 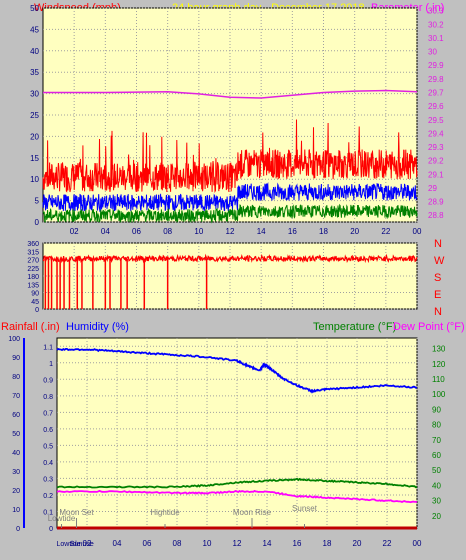 I want to click on annotation-label: Moon Set, so click(x=76, y=512).